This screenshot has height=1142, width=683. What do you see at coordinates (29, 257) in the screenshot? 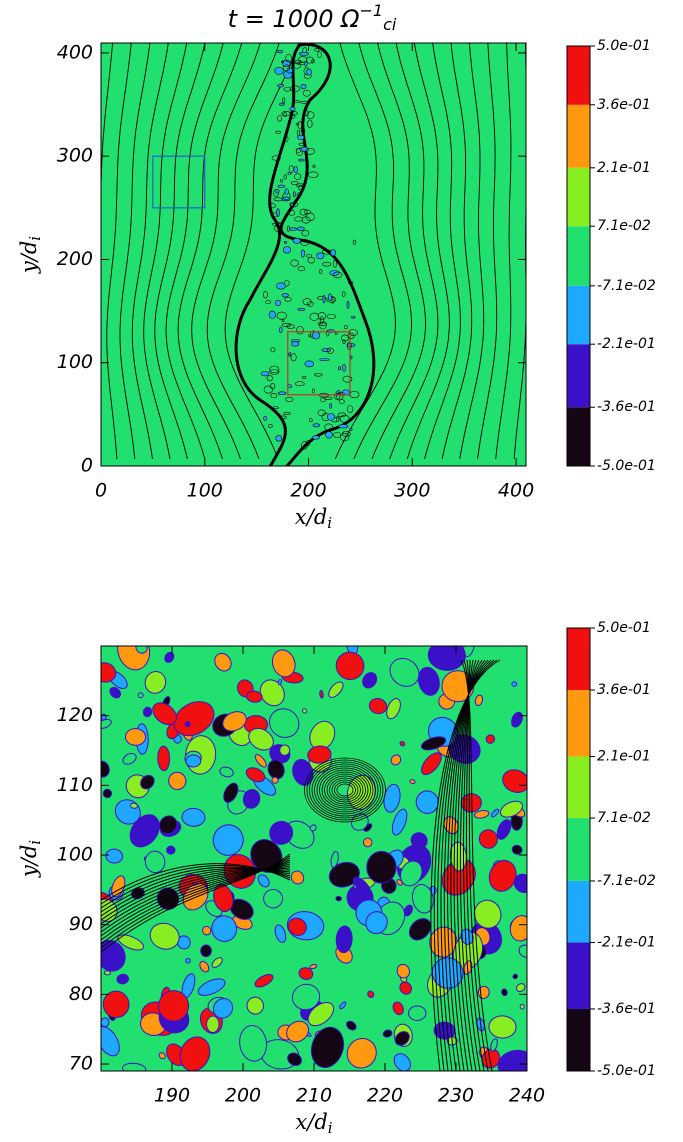
I see `axis-label-text: y/d` at bounding box center [29, 257].